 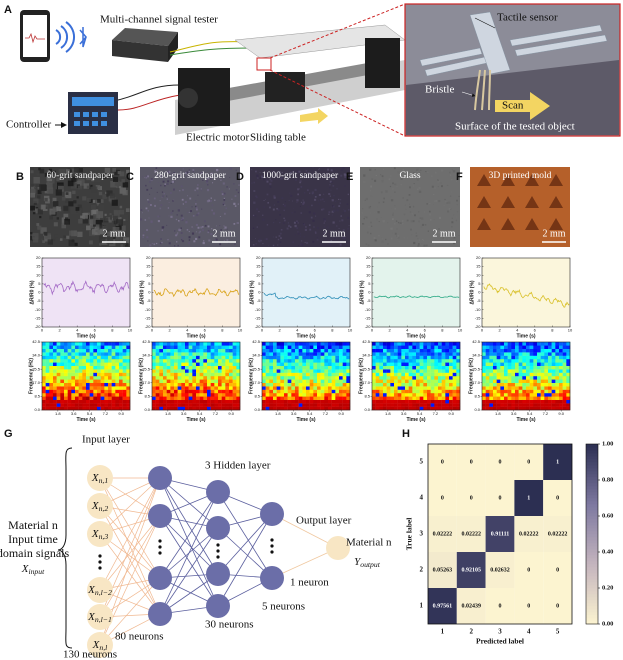 What do you see at coordinates (189, 545) in the screenshot?
I see `connection` at bounding box center [189, 545].